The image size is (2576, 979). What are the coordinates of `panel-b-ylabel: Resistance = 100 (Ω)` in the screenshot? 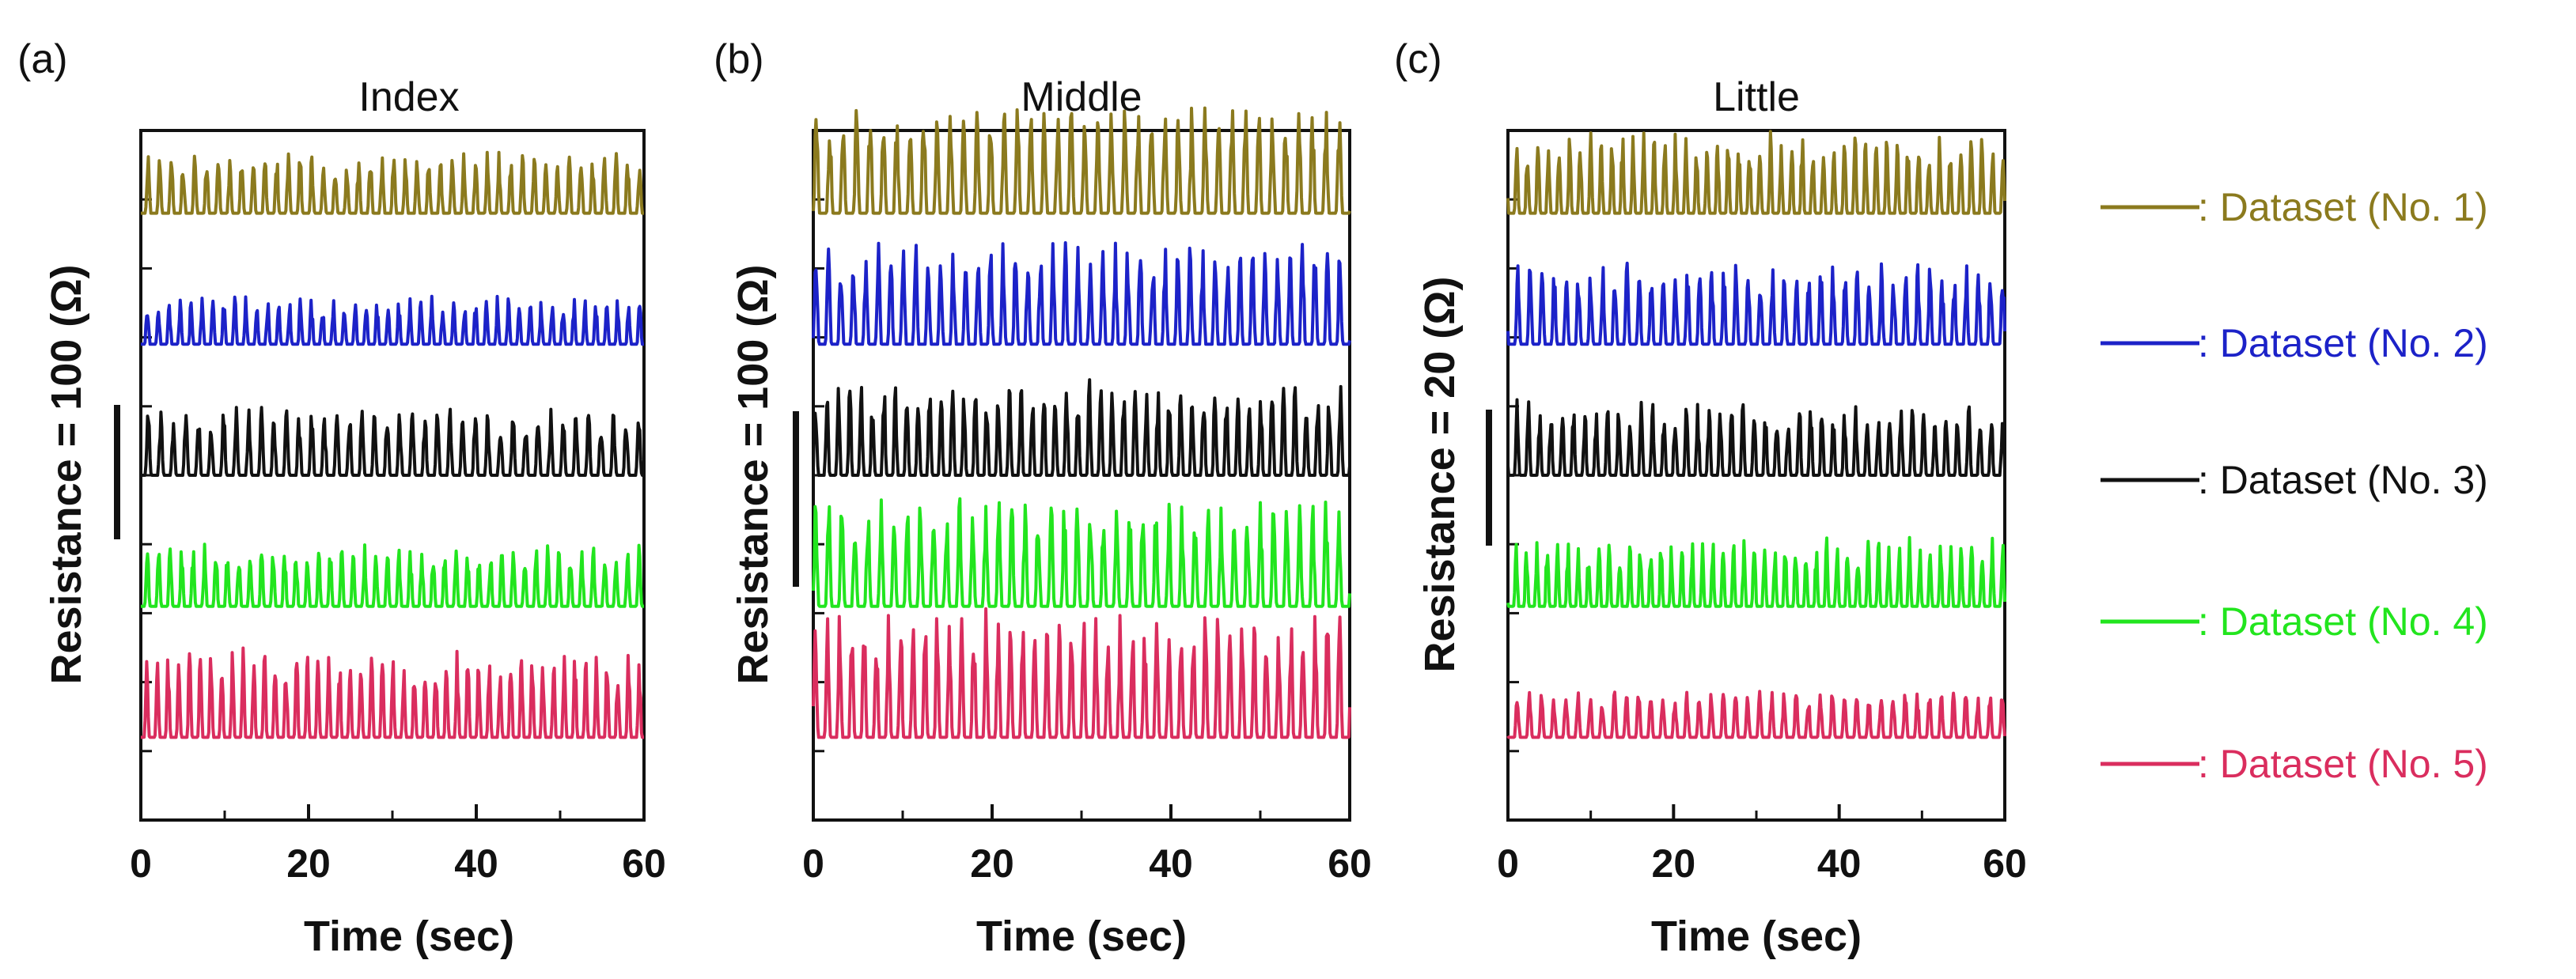 It's located at (753, 474).